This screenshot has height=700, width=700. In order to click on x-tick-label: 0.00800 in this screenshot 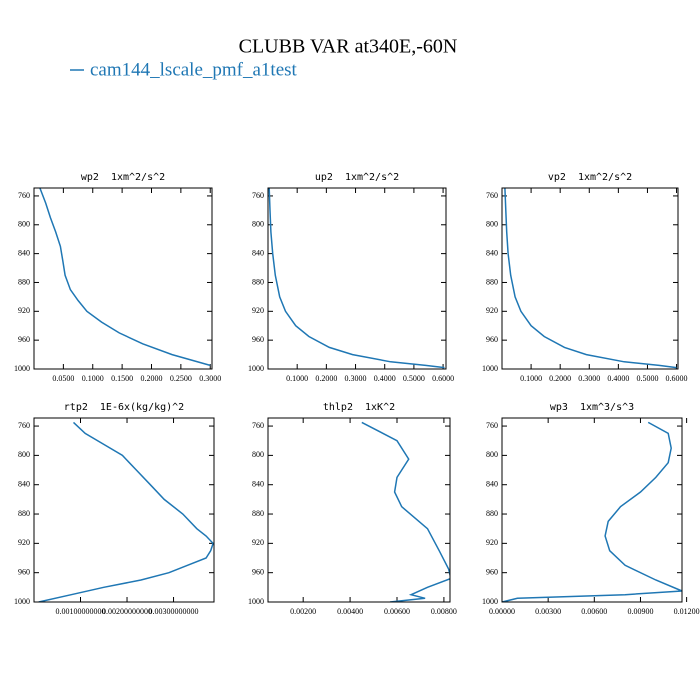, I will do `click(444, 611)`.